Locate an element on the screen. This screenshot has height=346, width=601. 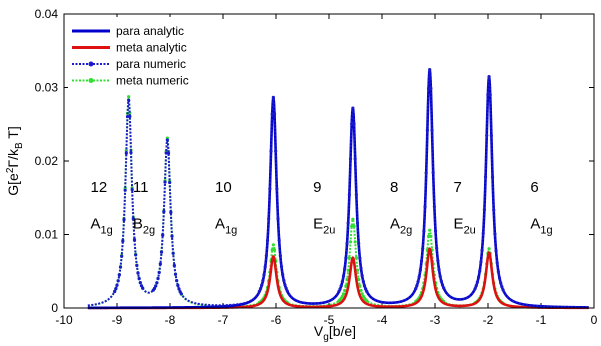
x-tick-label: -3 is located at coordinates (435, 320).